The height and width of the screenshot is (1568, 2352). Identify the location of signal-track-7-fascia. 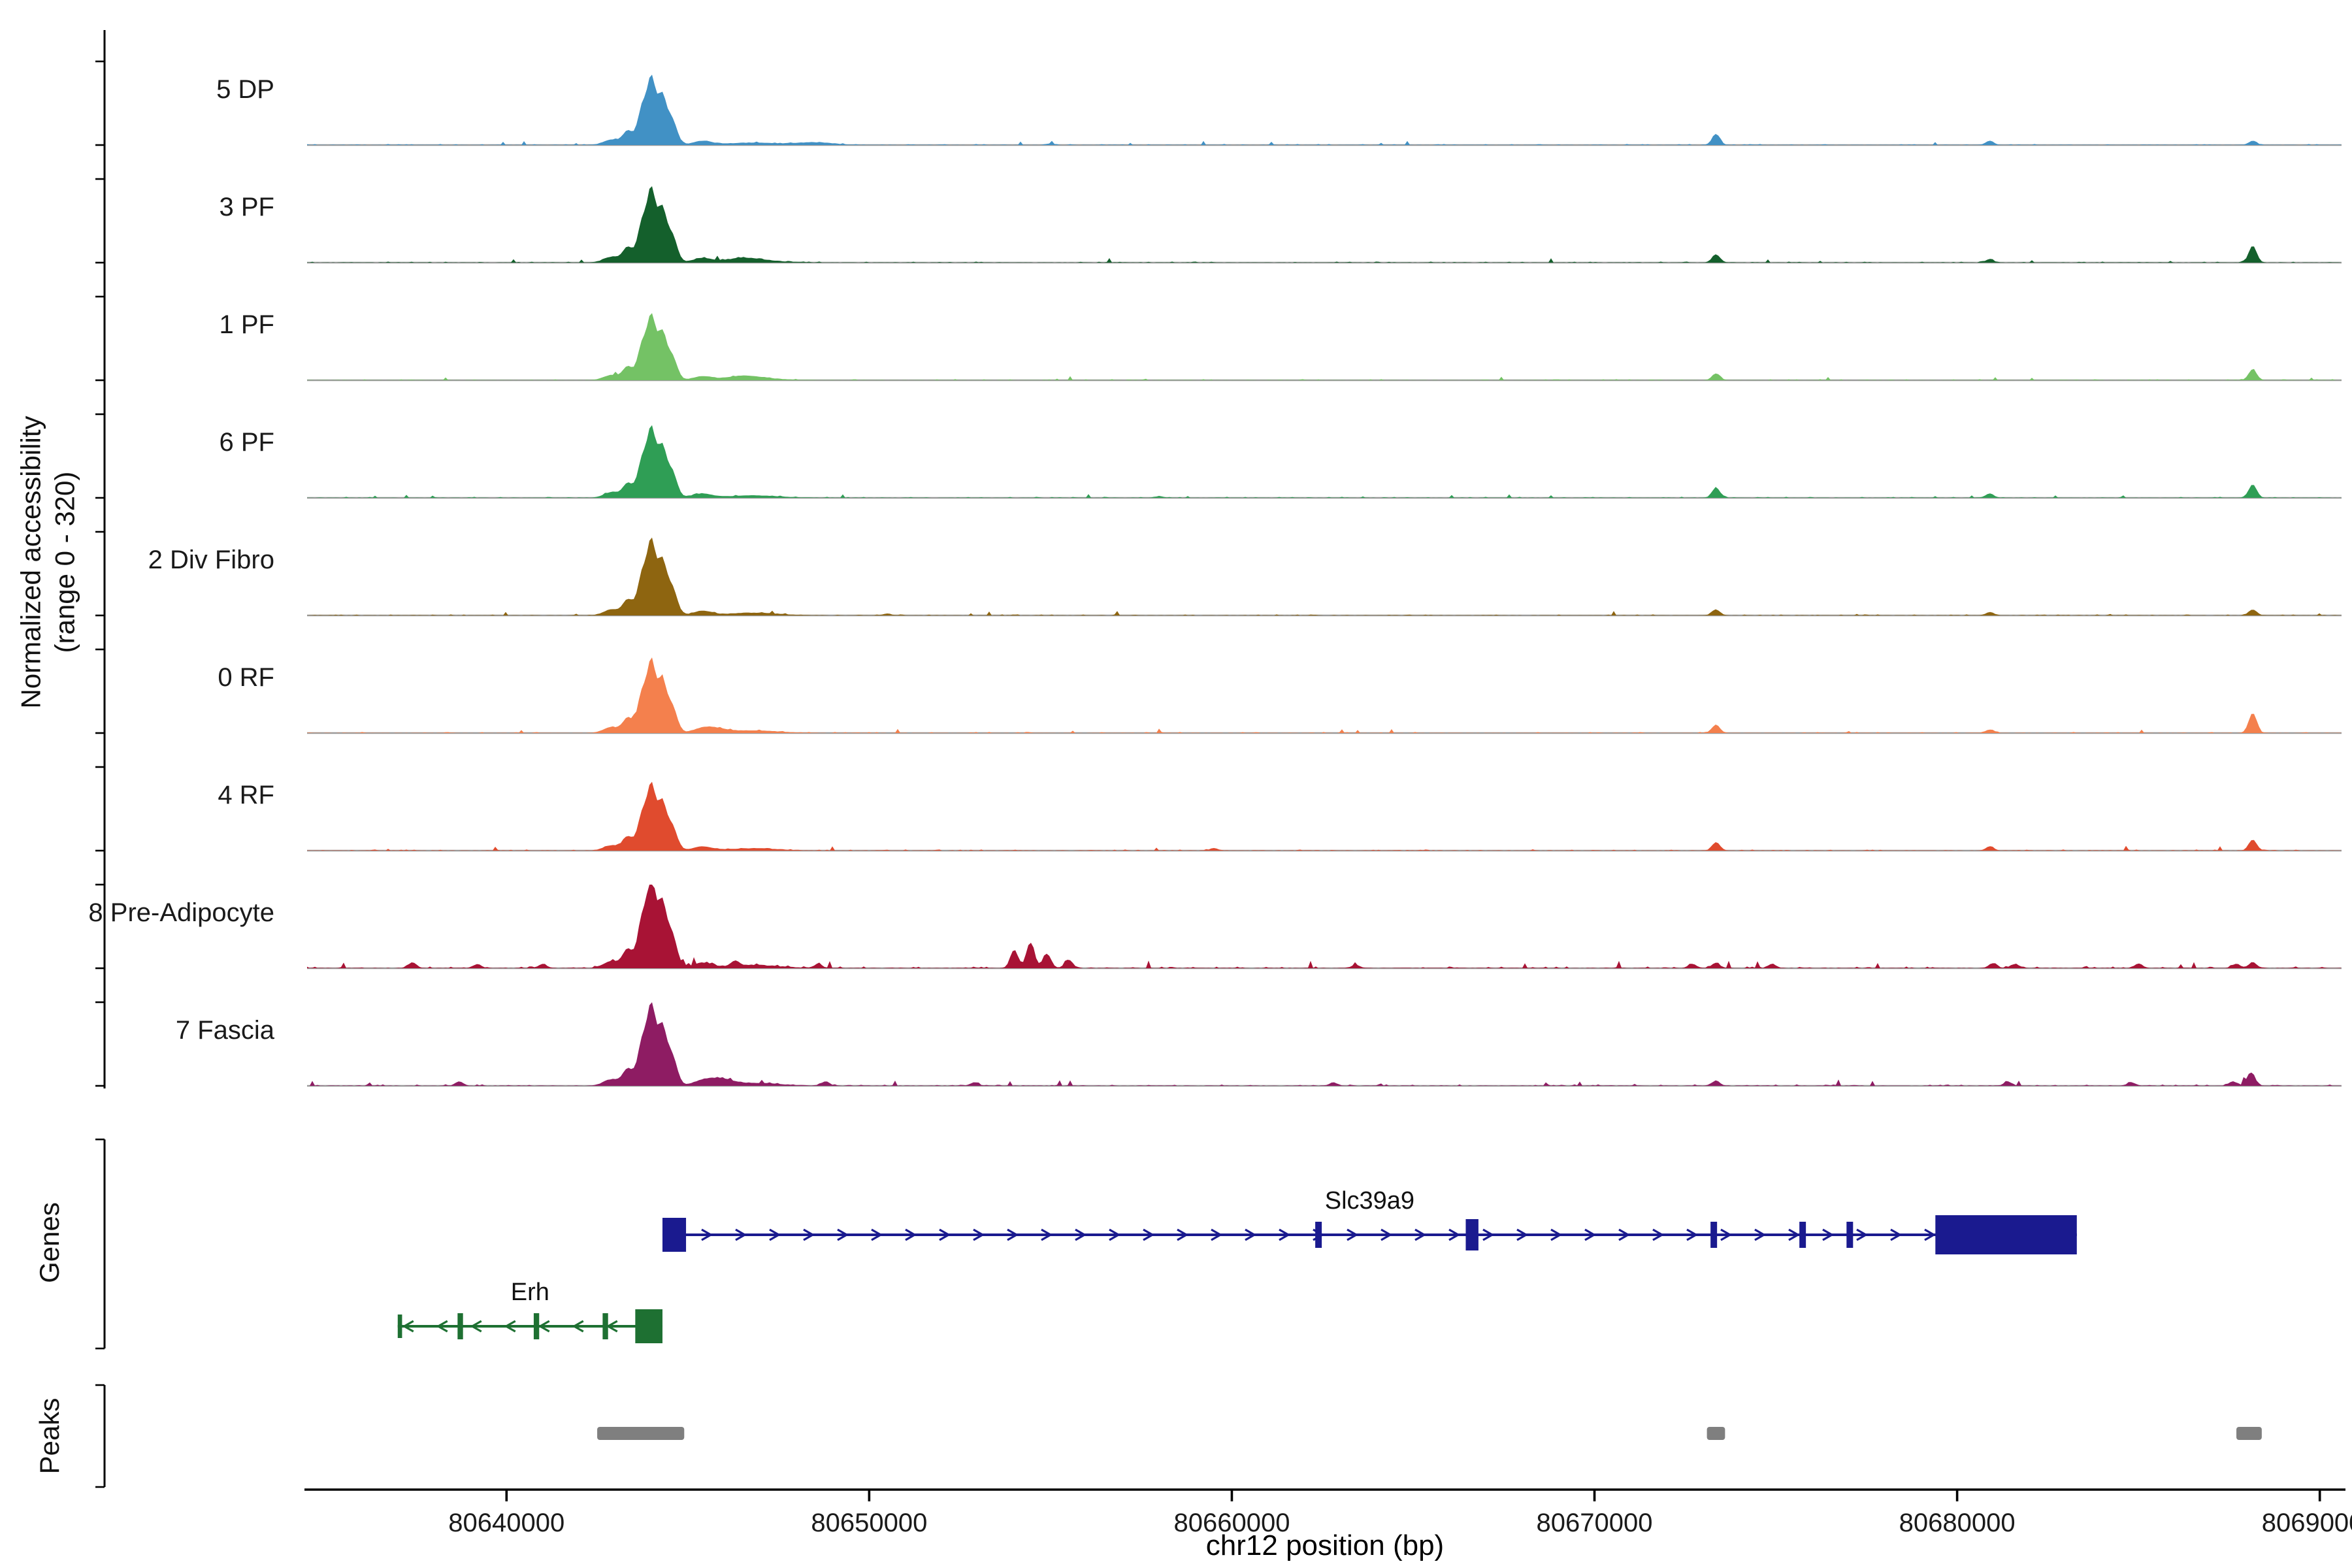
(1324, 1044).